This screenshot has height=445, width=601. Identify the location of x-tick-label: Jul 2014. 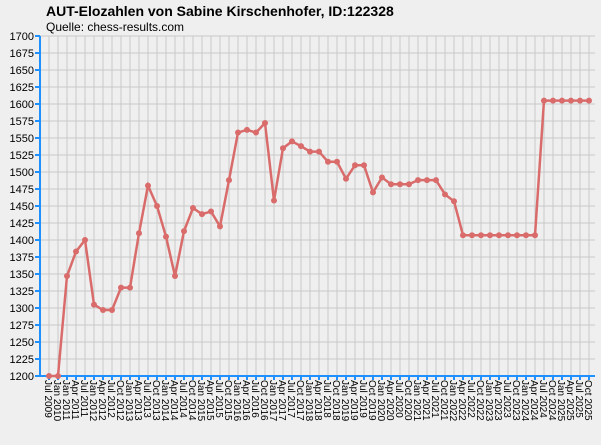
(182, 399).